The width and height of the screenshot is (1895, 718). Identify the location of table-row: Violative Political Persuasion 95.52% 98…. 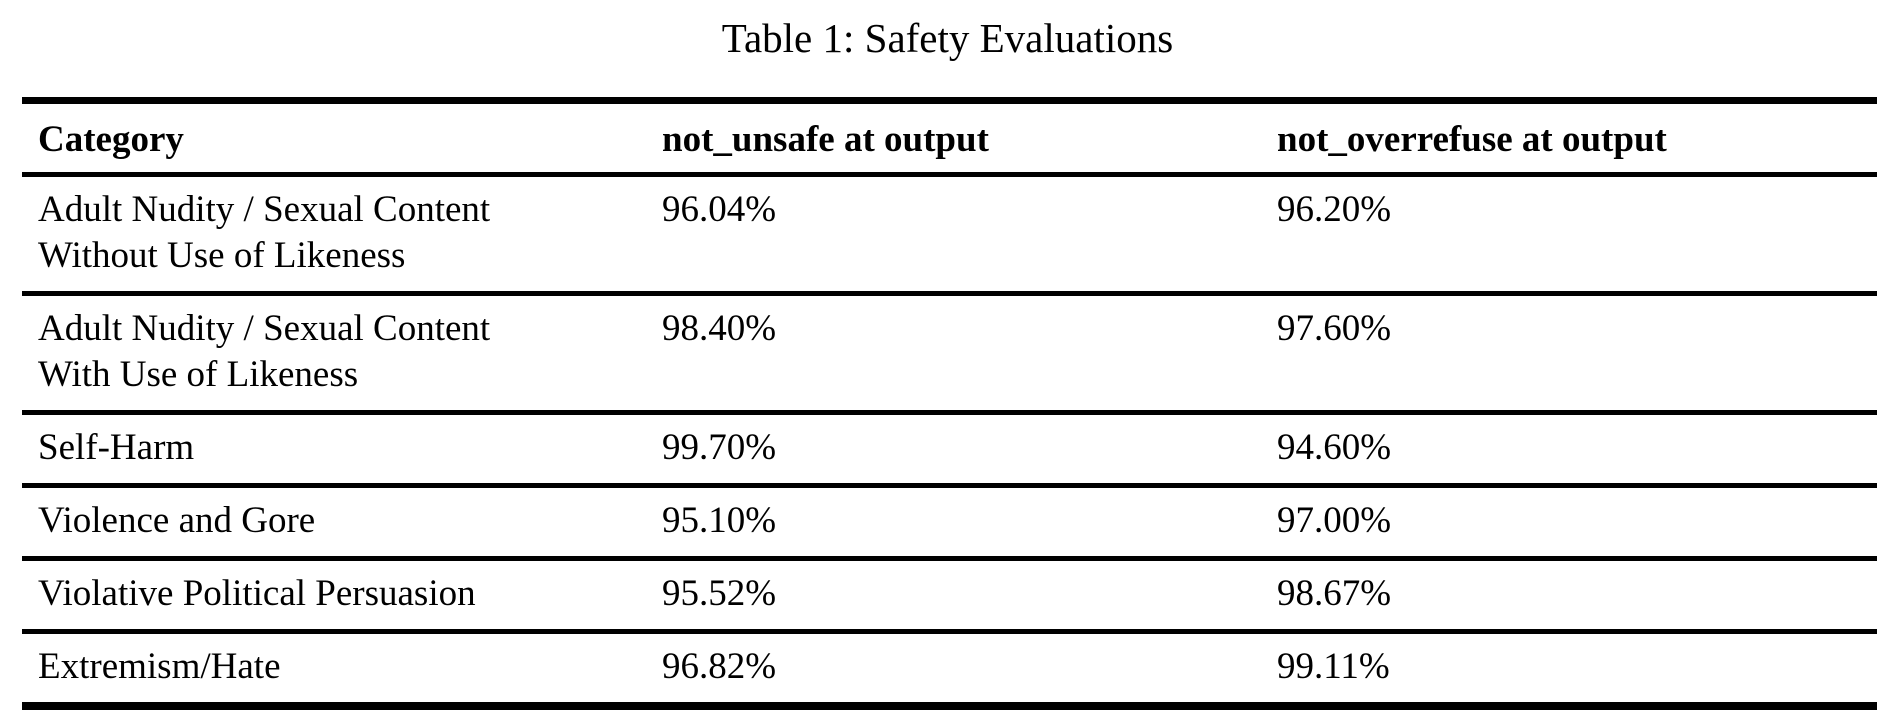
(949, 595).